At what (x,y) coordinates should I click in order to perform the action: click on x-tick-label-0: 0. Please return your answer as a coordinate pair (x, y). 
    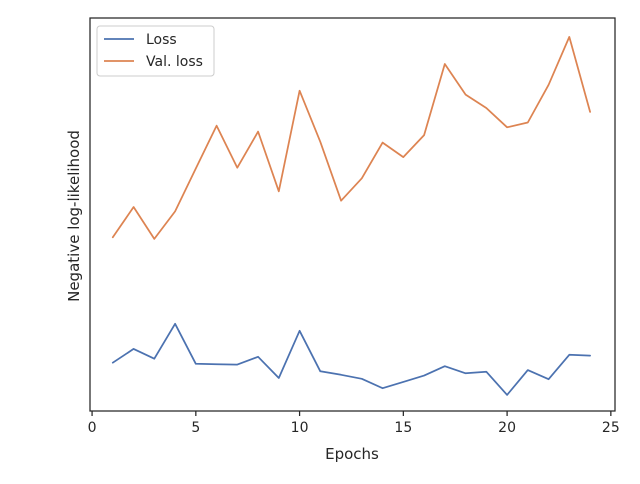
    Looking at the image, I should click on (92, 428).